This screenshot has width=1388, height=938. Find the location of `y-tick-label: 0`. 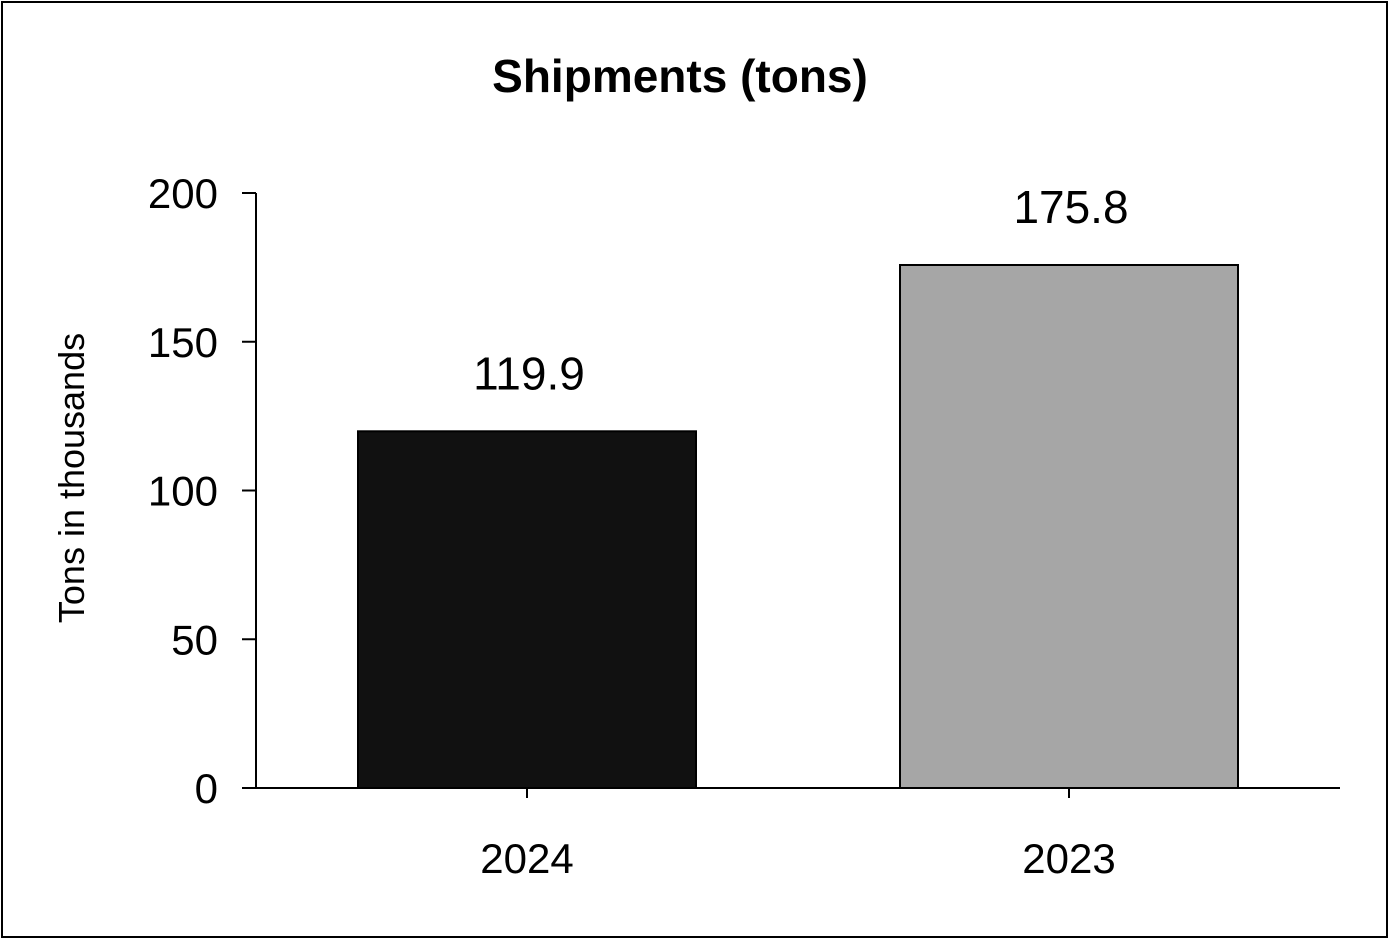

y-tick-label: 0 is located at coordinates (206, 788).